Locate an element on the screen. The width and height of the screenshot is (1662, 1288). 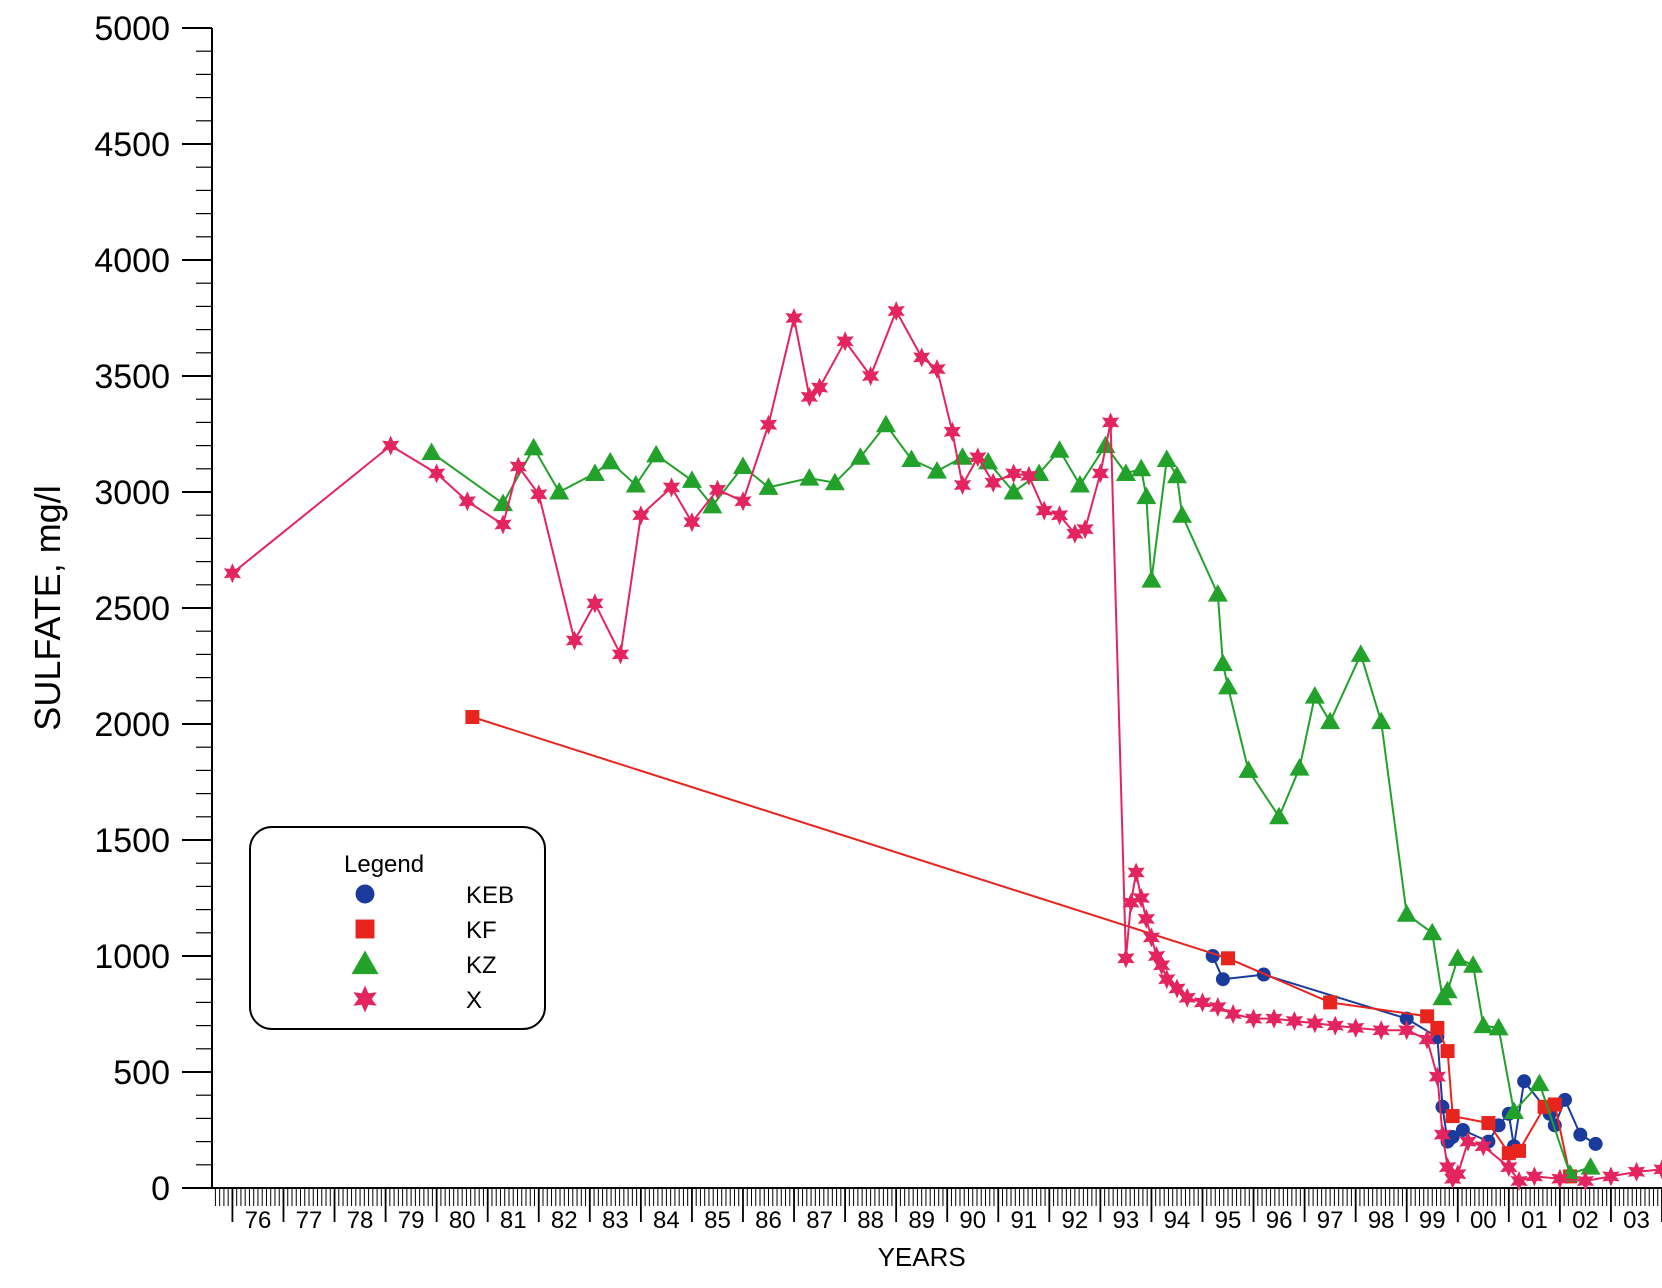
x-tick-label: 97 is located at coordinates (1330, 1220).